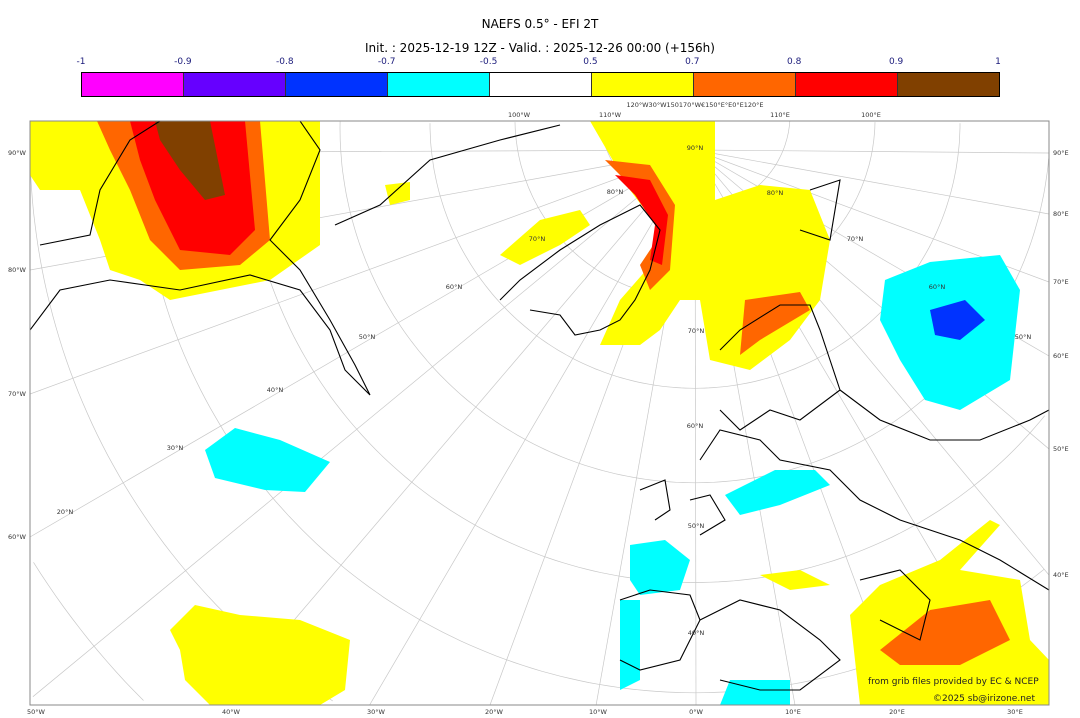  Describe the element at coordinates (896, 62) in the screenshot. I see `colorbar-tick: 0.9` at that location.